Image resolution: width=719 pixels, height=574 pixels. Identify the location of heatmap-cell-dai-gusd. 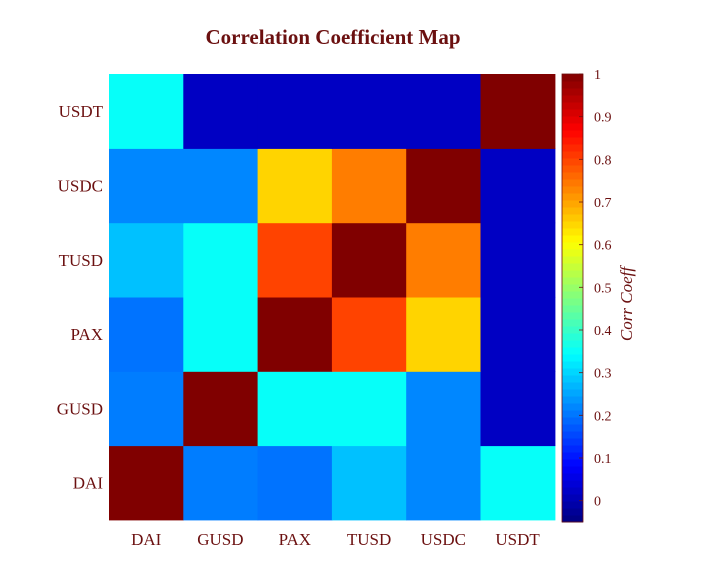
(221, 483).